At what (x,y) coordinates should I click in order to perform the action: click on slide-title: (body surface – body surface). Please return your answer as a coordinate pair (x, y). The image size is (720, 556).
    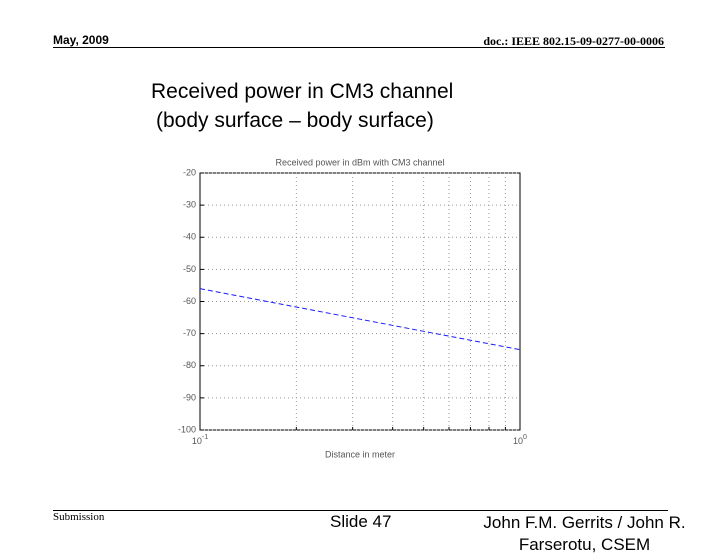
    Looking at the image, I should click on (295, 120).